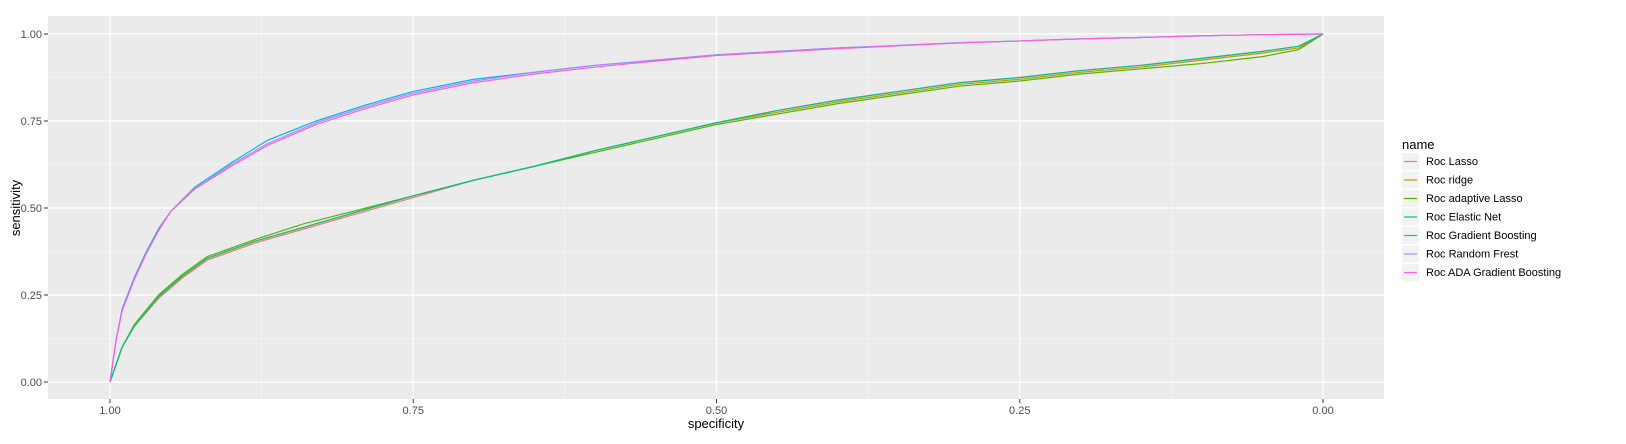 Image resolution: width=1626 pixels, height=444 pixels. I want to click on y-tick-label: 1.00, so click(31, 35).